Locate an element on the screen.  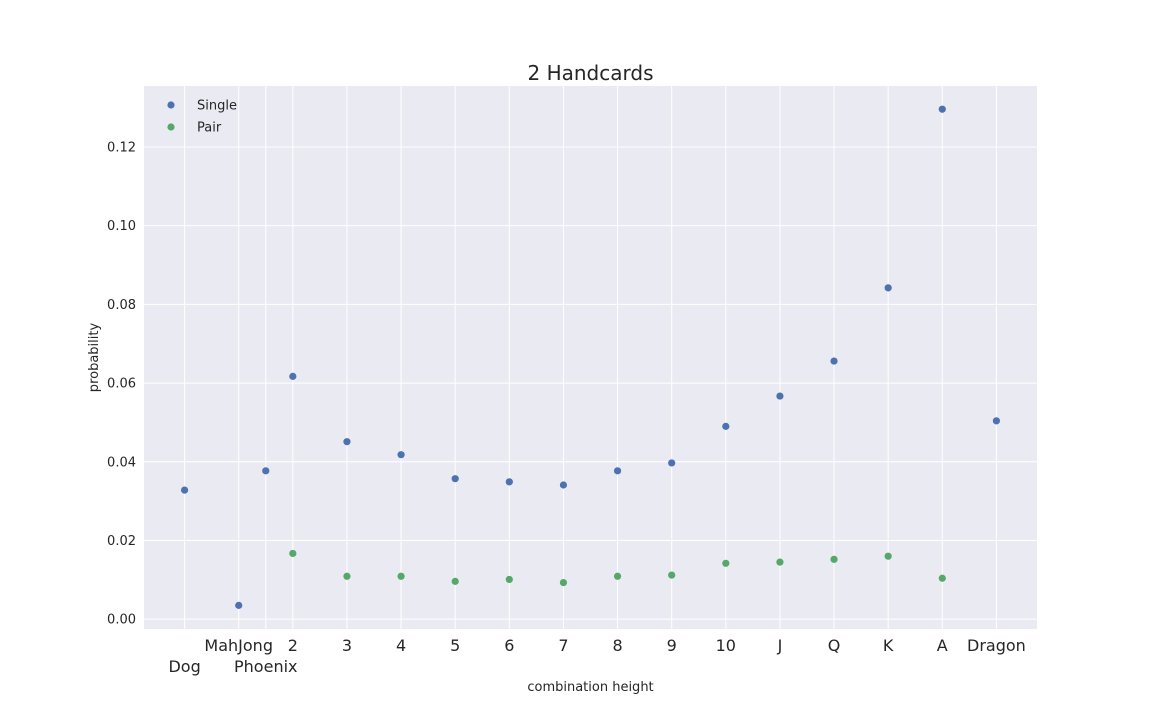
x-tick-label: Dragon is located at coordinates (996, 645).